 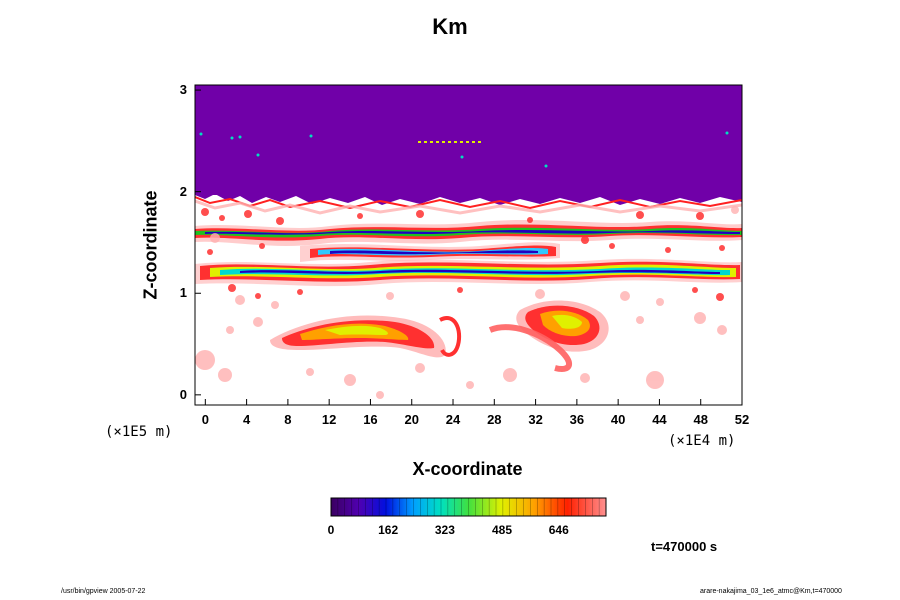 What do you see at coordinates (771, 591) in the screenshot?
I see `footer-right: arare-nakajima_03_1e6_atmc@Km,t=470000` at bounding box center [771, 591].